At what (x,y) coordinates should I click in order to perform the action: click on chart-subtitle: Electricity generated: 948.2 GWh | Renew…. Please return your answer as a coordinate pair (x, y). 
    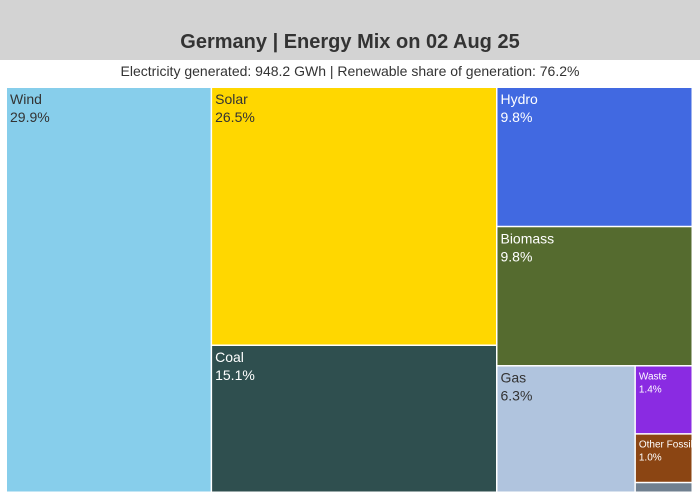
    Looking at the image, I should click on (350, 71).